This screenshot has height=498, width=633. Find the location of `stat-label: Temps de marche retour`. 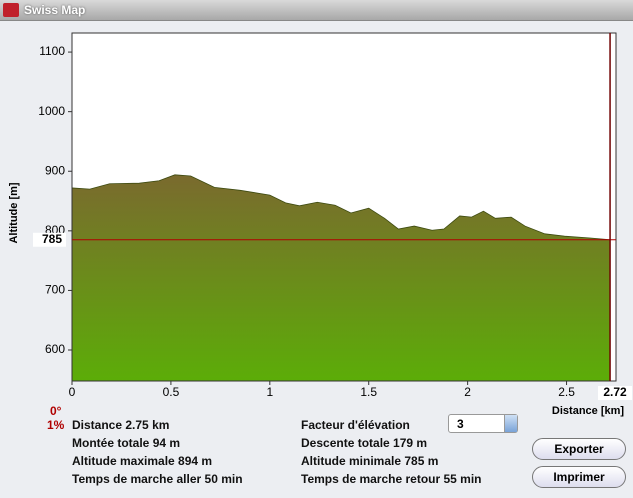

stat-label: Temps de marche retour is located at coordinates (371, 479).